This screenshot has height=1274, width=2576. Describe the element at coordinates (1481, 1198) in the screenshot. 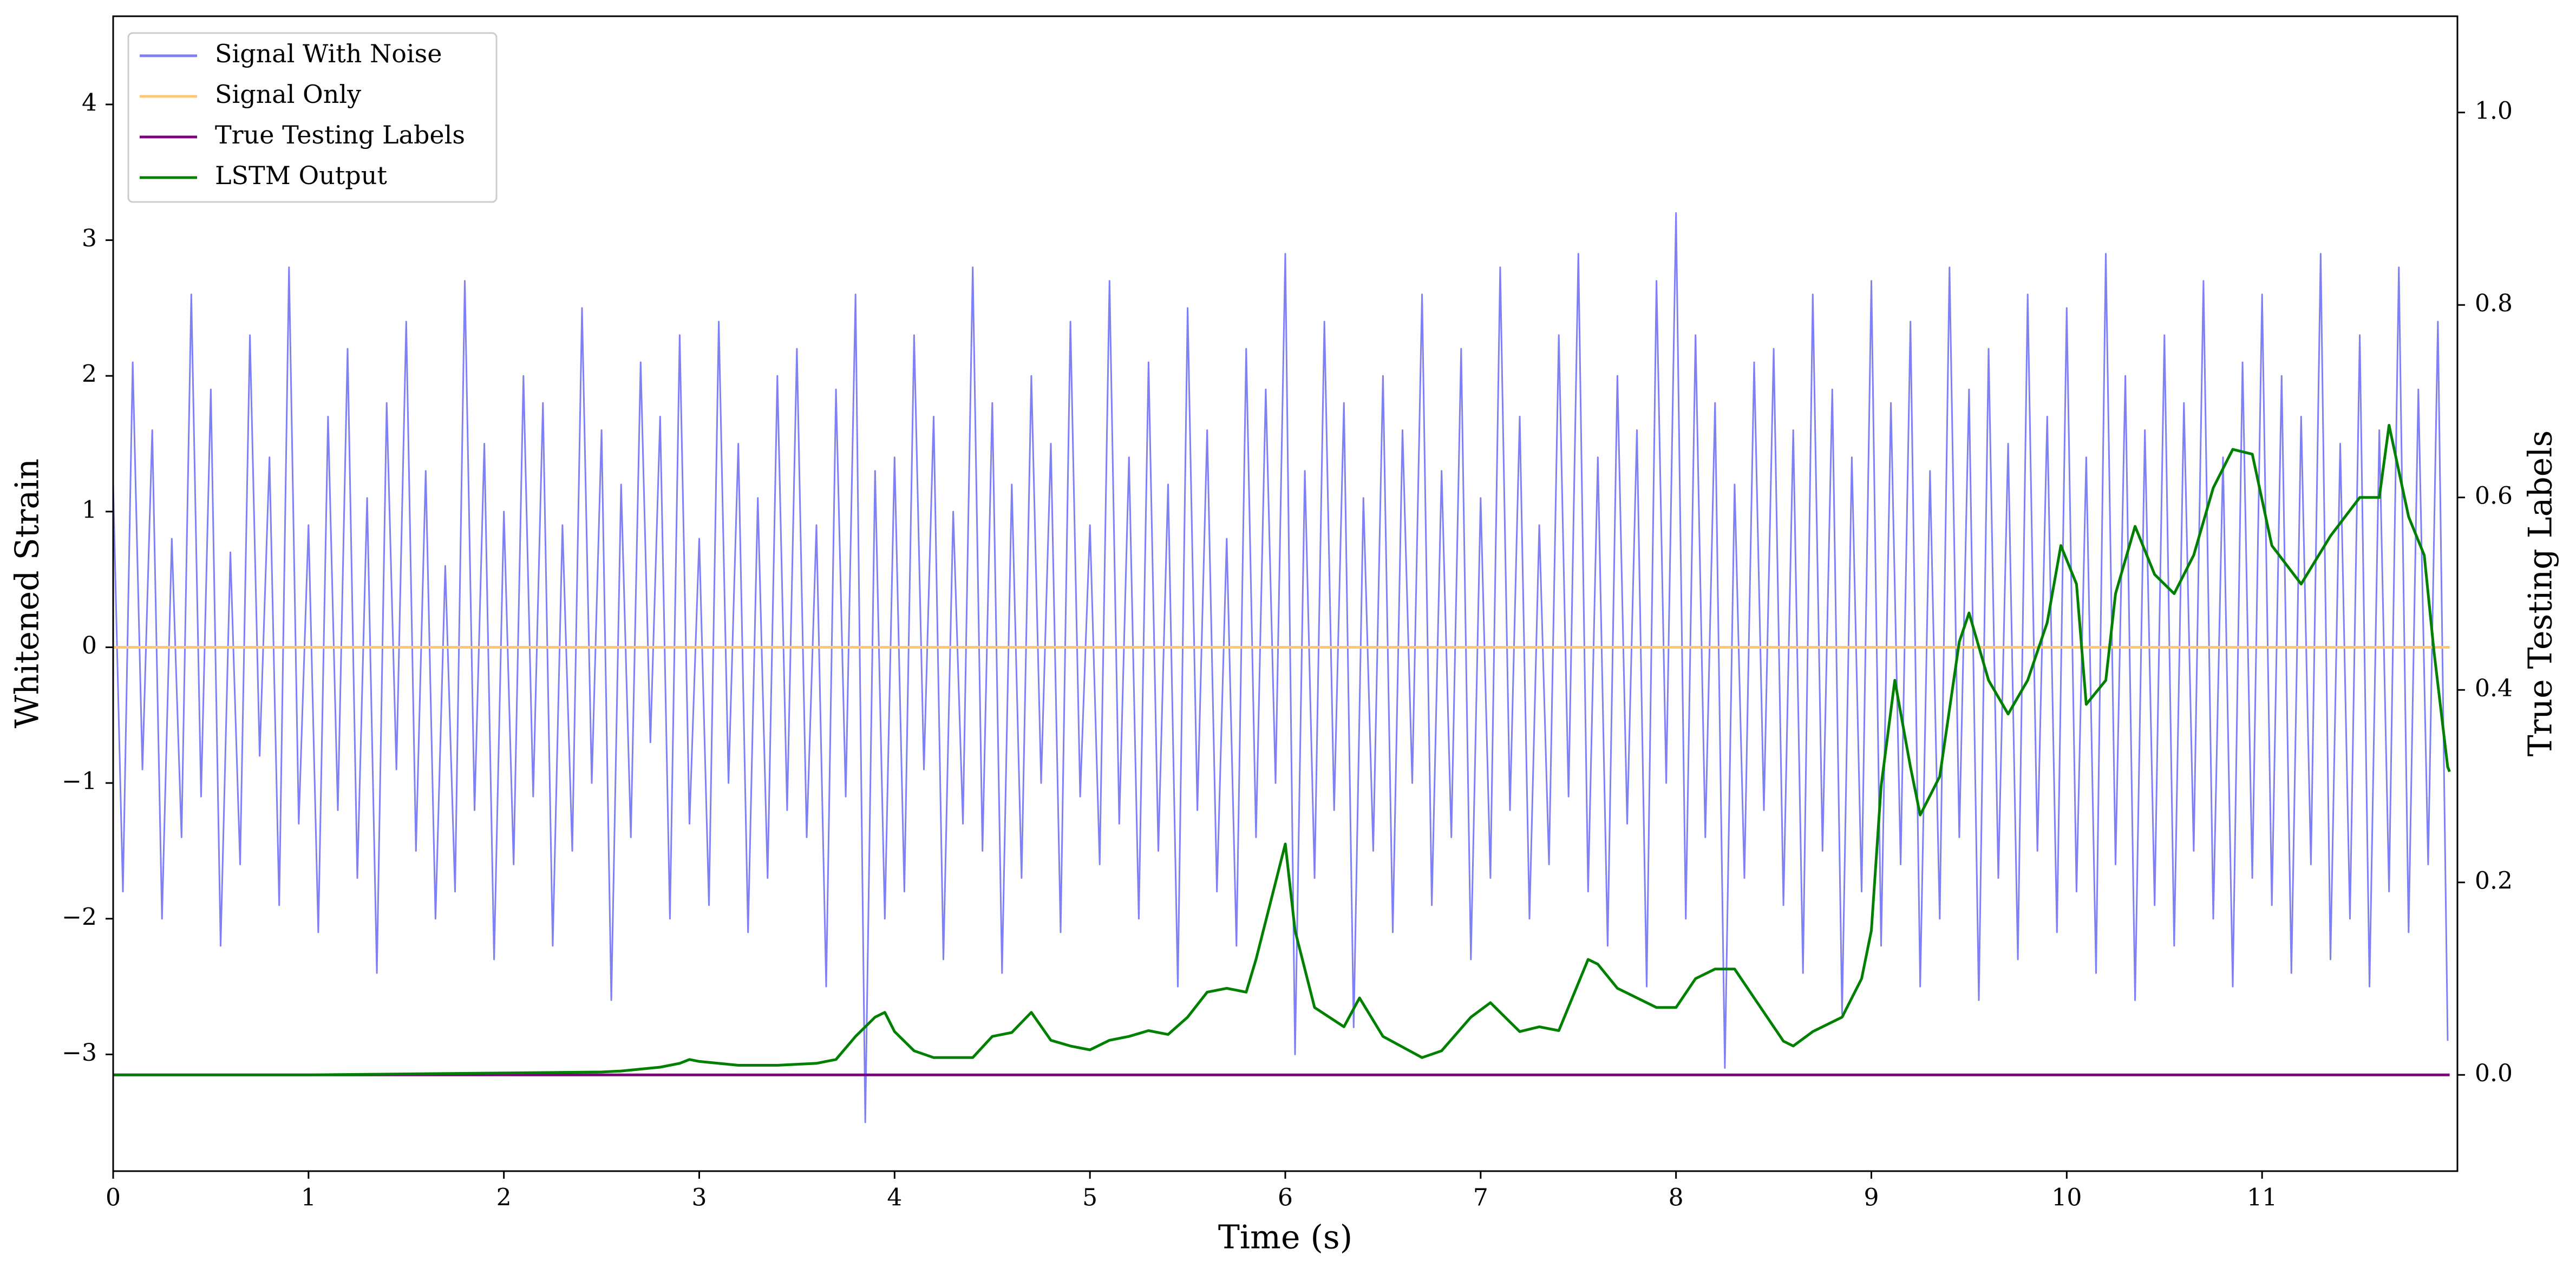

I see `x-tick-label: 7` at that location.